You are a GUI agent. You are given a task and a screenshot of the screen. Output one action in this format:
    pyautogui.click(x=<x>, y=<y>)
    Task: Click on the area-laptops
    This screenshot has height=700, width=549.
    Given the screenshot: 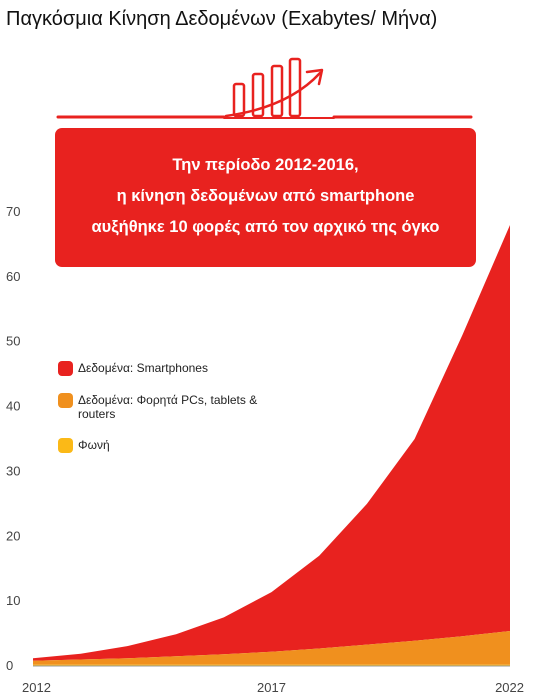 What is the action you would take?
    pyautogui.click(x=271, y=648)
    